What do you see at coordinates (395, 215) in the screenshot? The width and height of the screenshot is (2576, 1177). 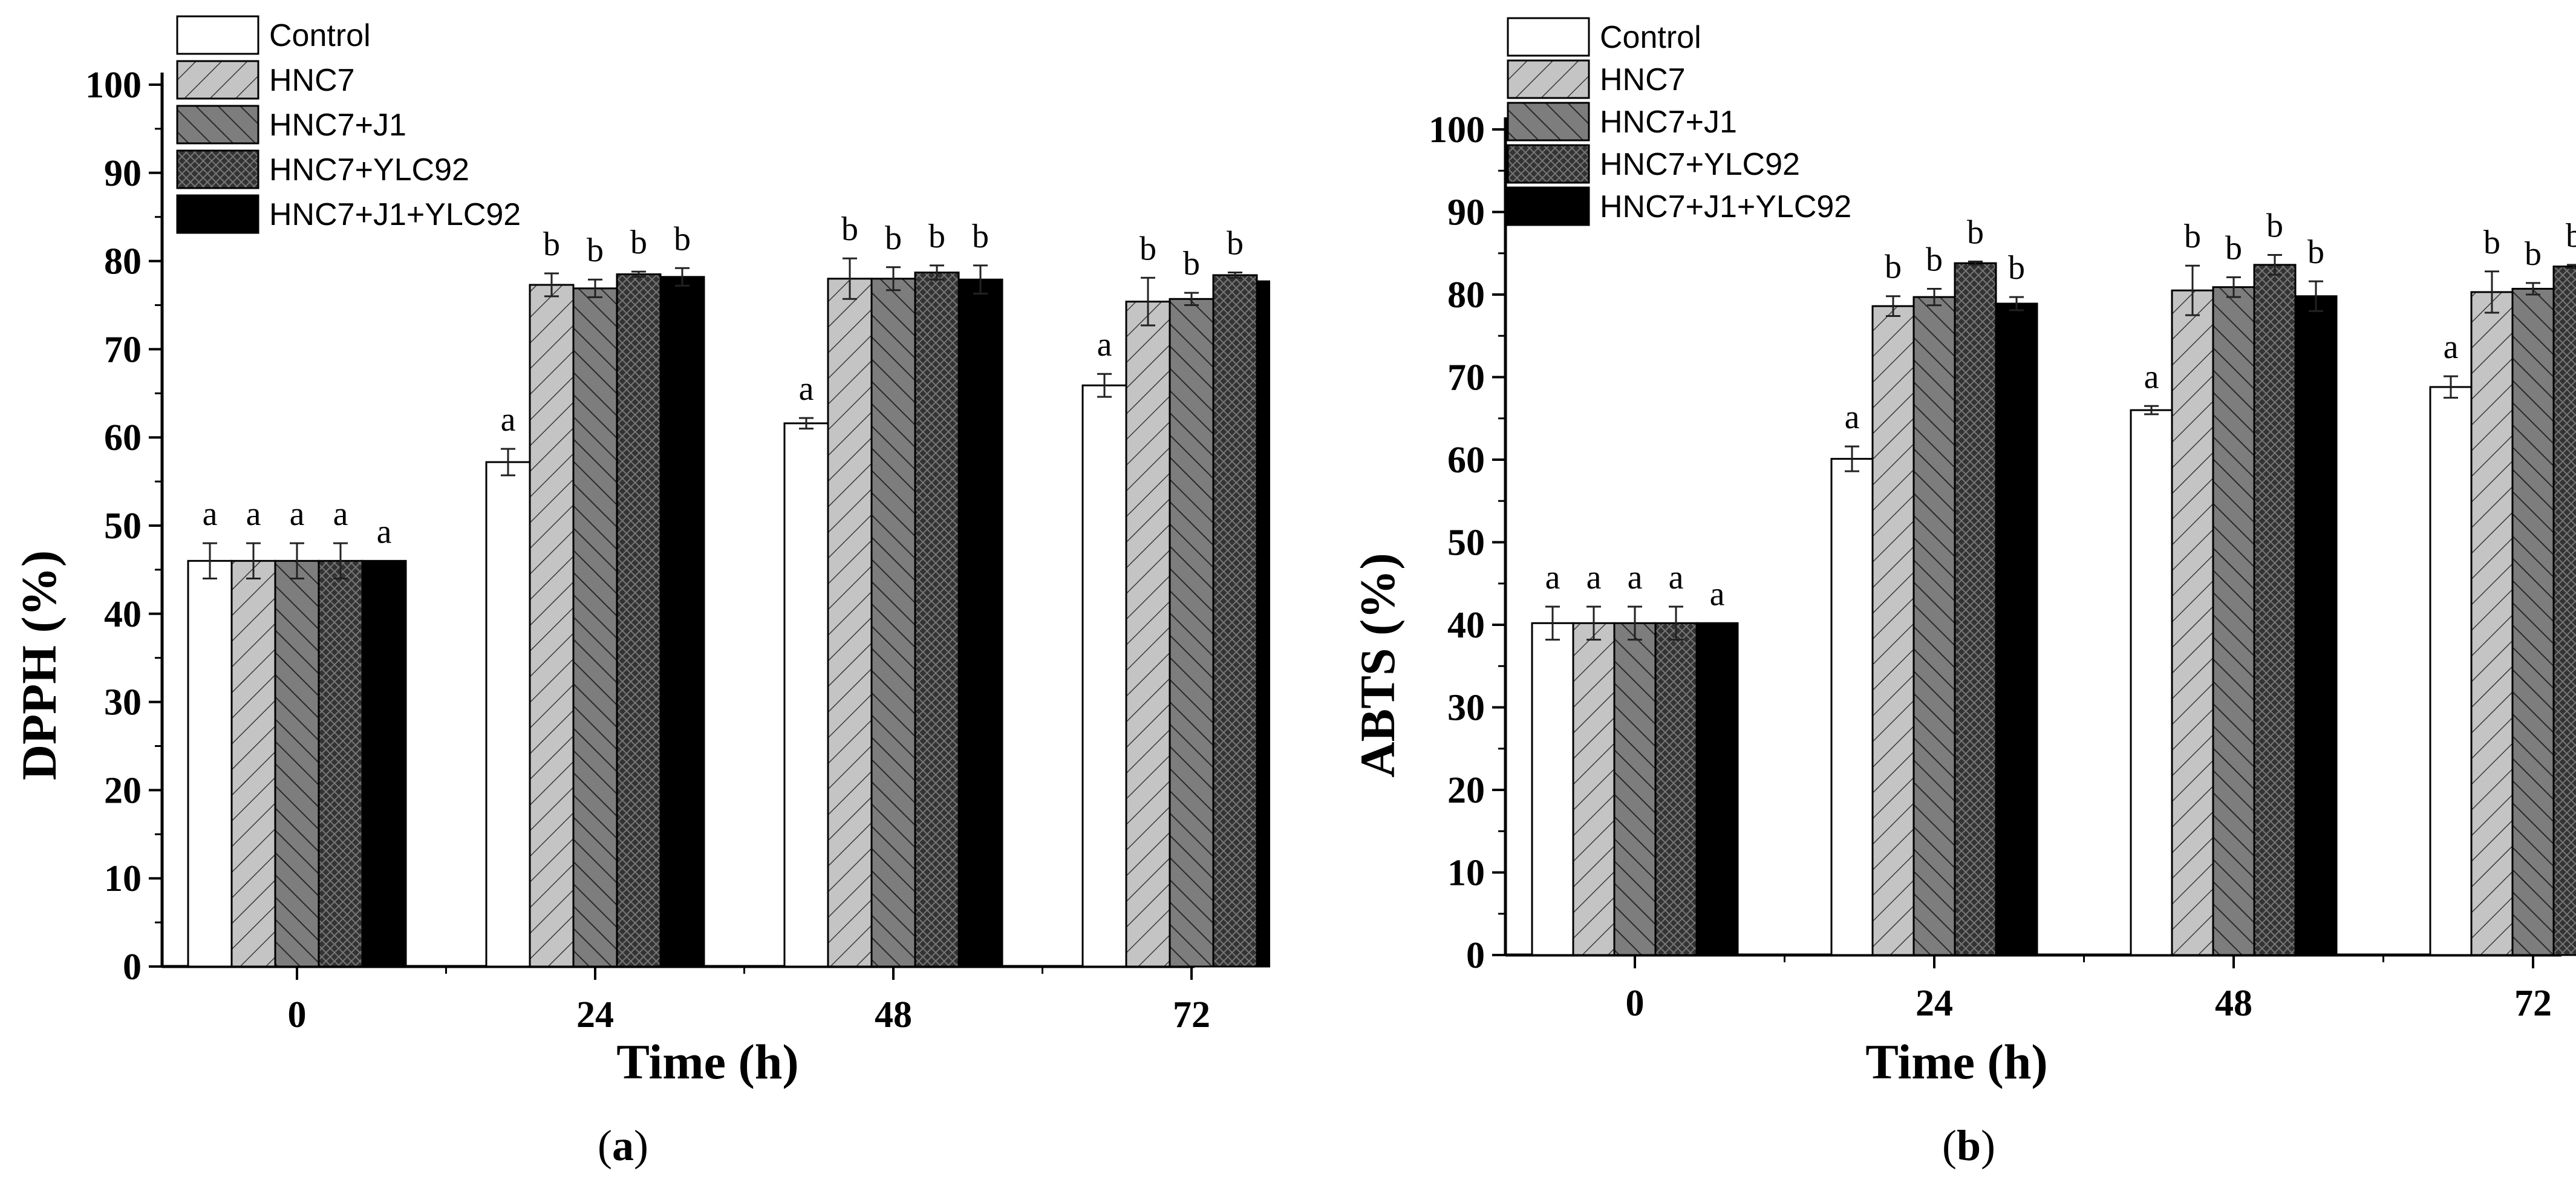 I see `legend-label-hnc7-j1-ylc92: HNC7+J1+YLC92` at bounding box center [395, 215].